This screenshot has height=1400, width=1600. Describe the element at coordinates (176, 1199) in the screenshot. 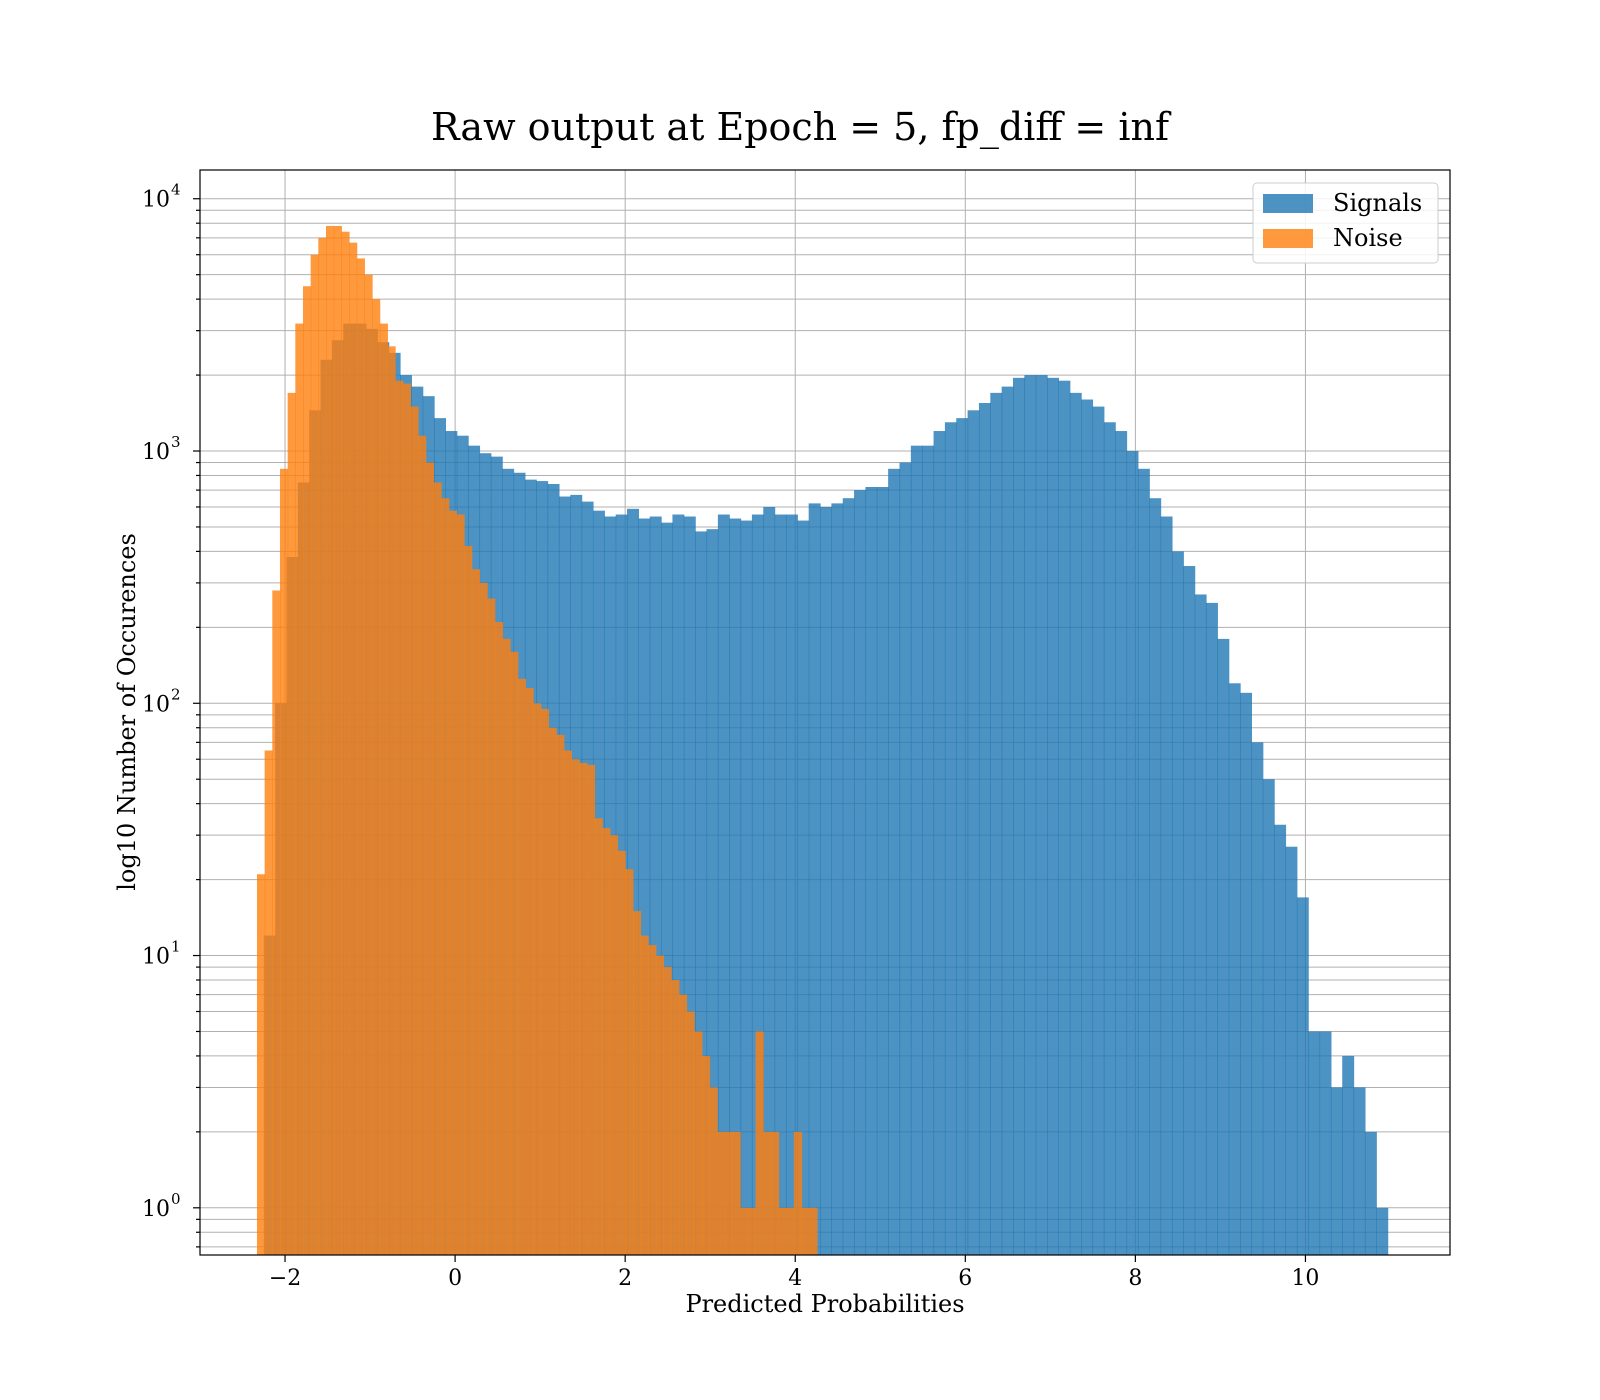

I see `y-tick-exponent: 0` at that location.